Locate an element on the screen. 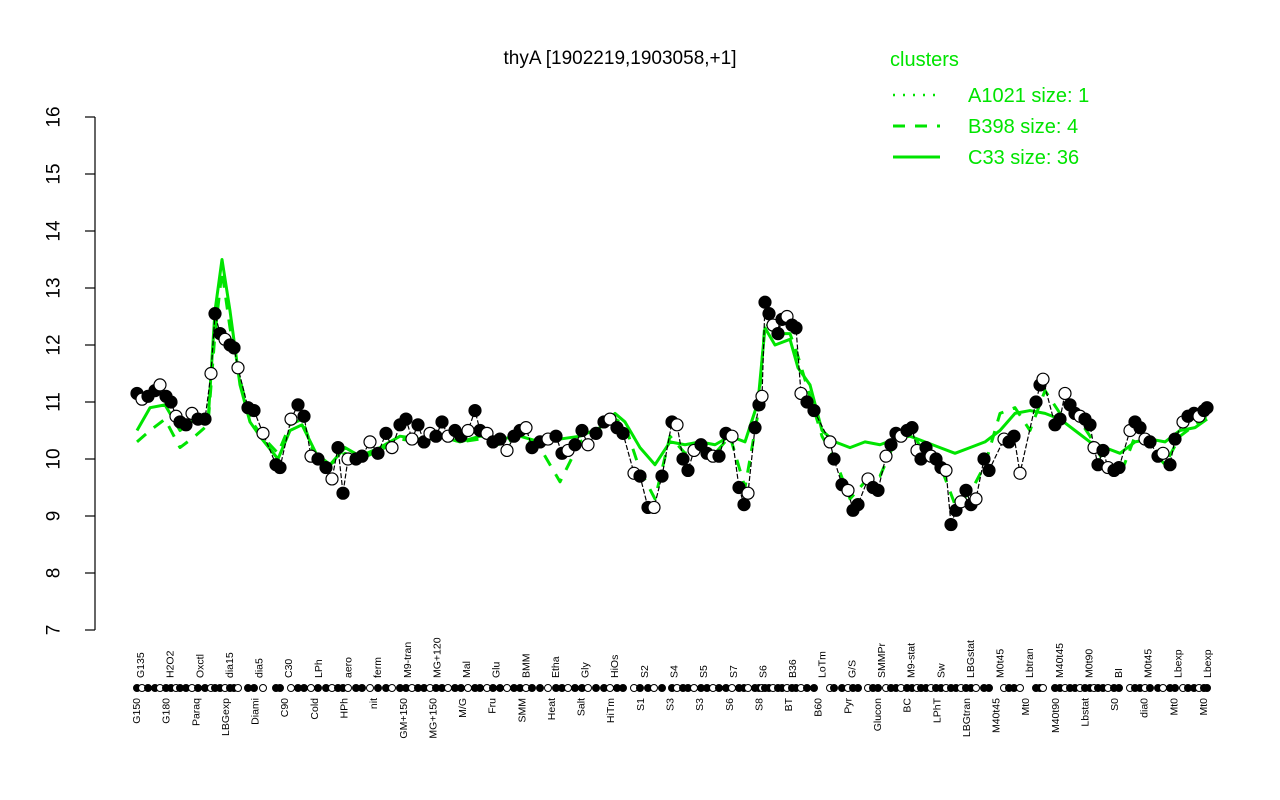 The height and width of the screenshot is (800, 1280). x-label-top: ferm is located at coordinates (378, 667).